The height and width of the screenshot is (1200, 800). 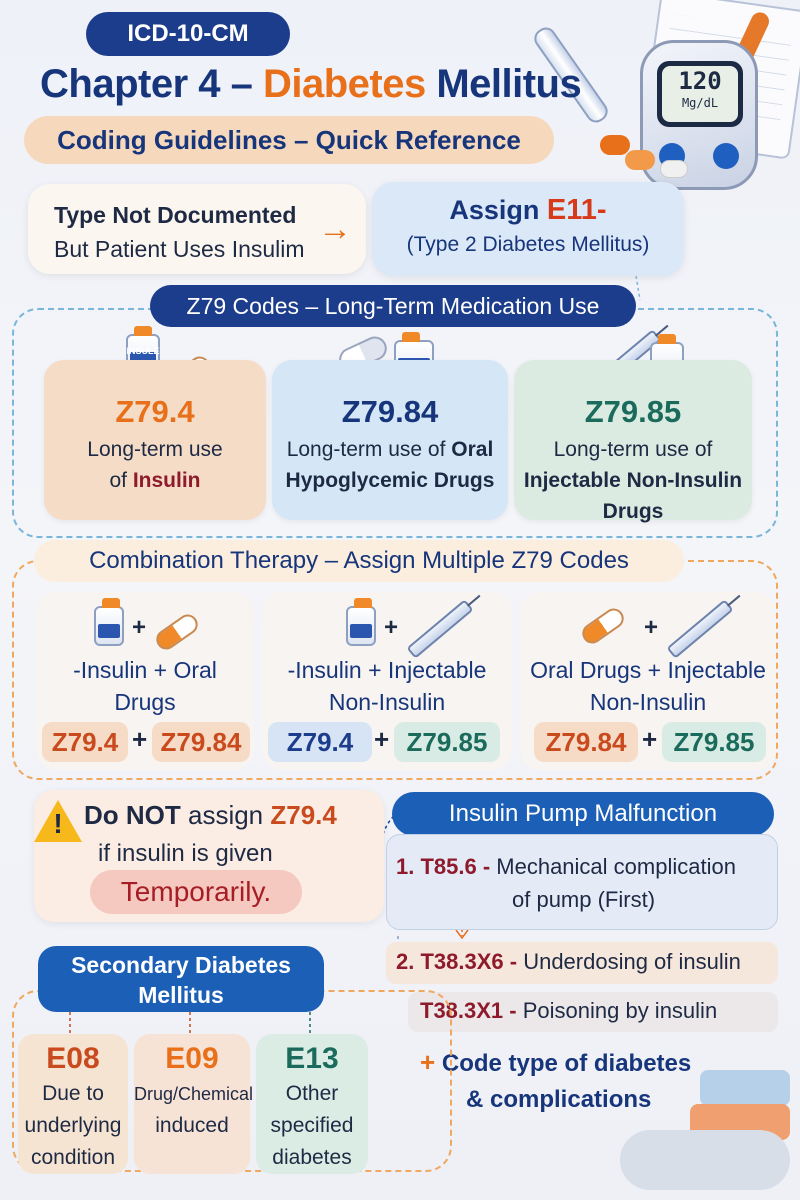 I want to click on assign-code: E11-, so click(x=576, y=210).